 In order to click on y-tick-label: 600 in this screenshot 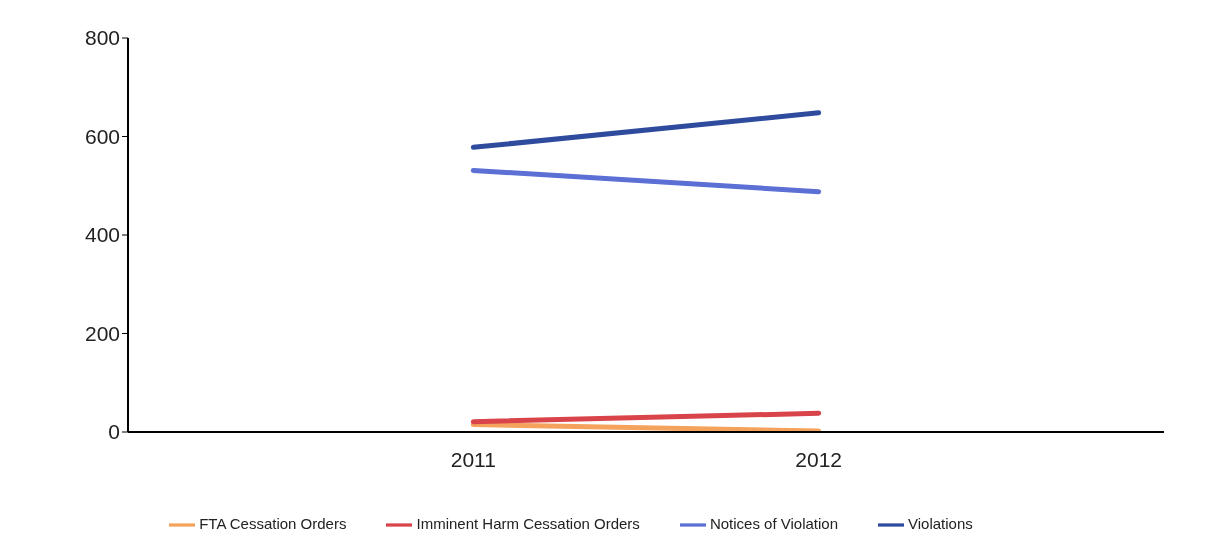, I will do `click(102, 136)`.